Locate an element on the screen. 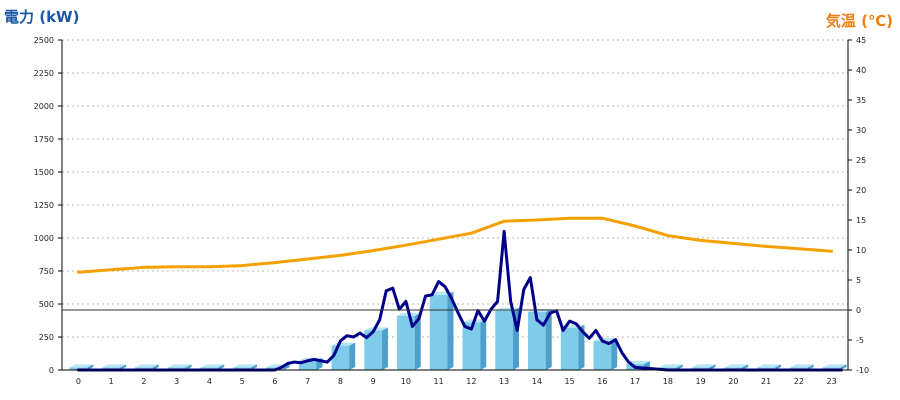 This screenshot has width=900, height=400. left-axis-tick-label: 2500 is located at coordinates (44, 40).